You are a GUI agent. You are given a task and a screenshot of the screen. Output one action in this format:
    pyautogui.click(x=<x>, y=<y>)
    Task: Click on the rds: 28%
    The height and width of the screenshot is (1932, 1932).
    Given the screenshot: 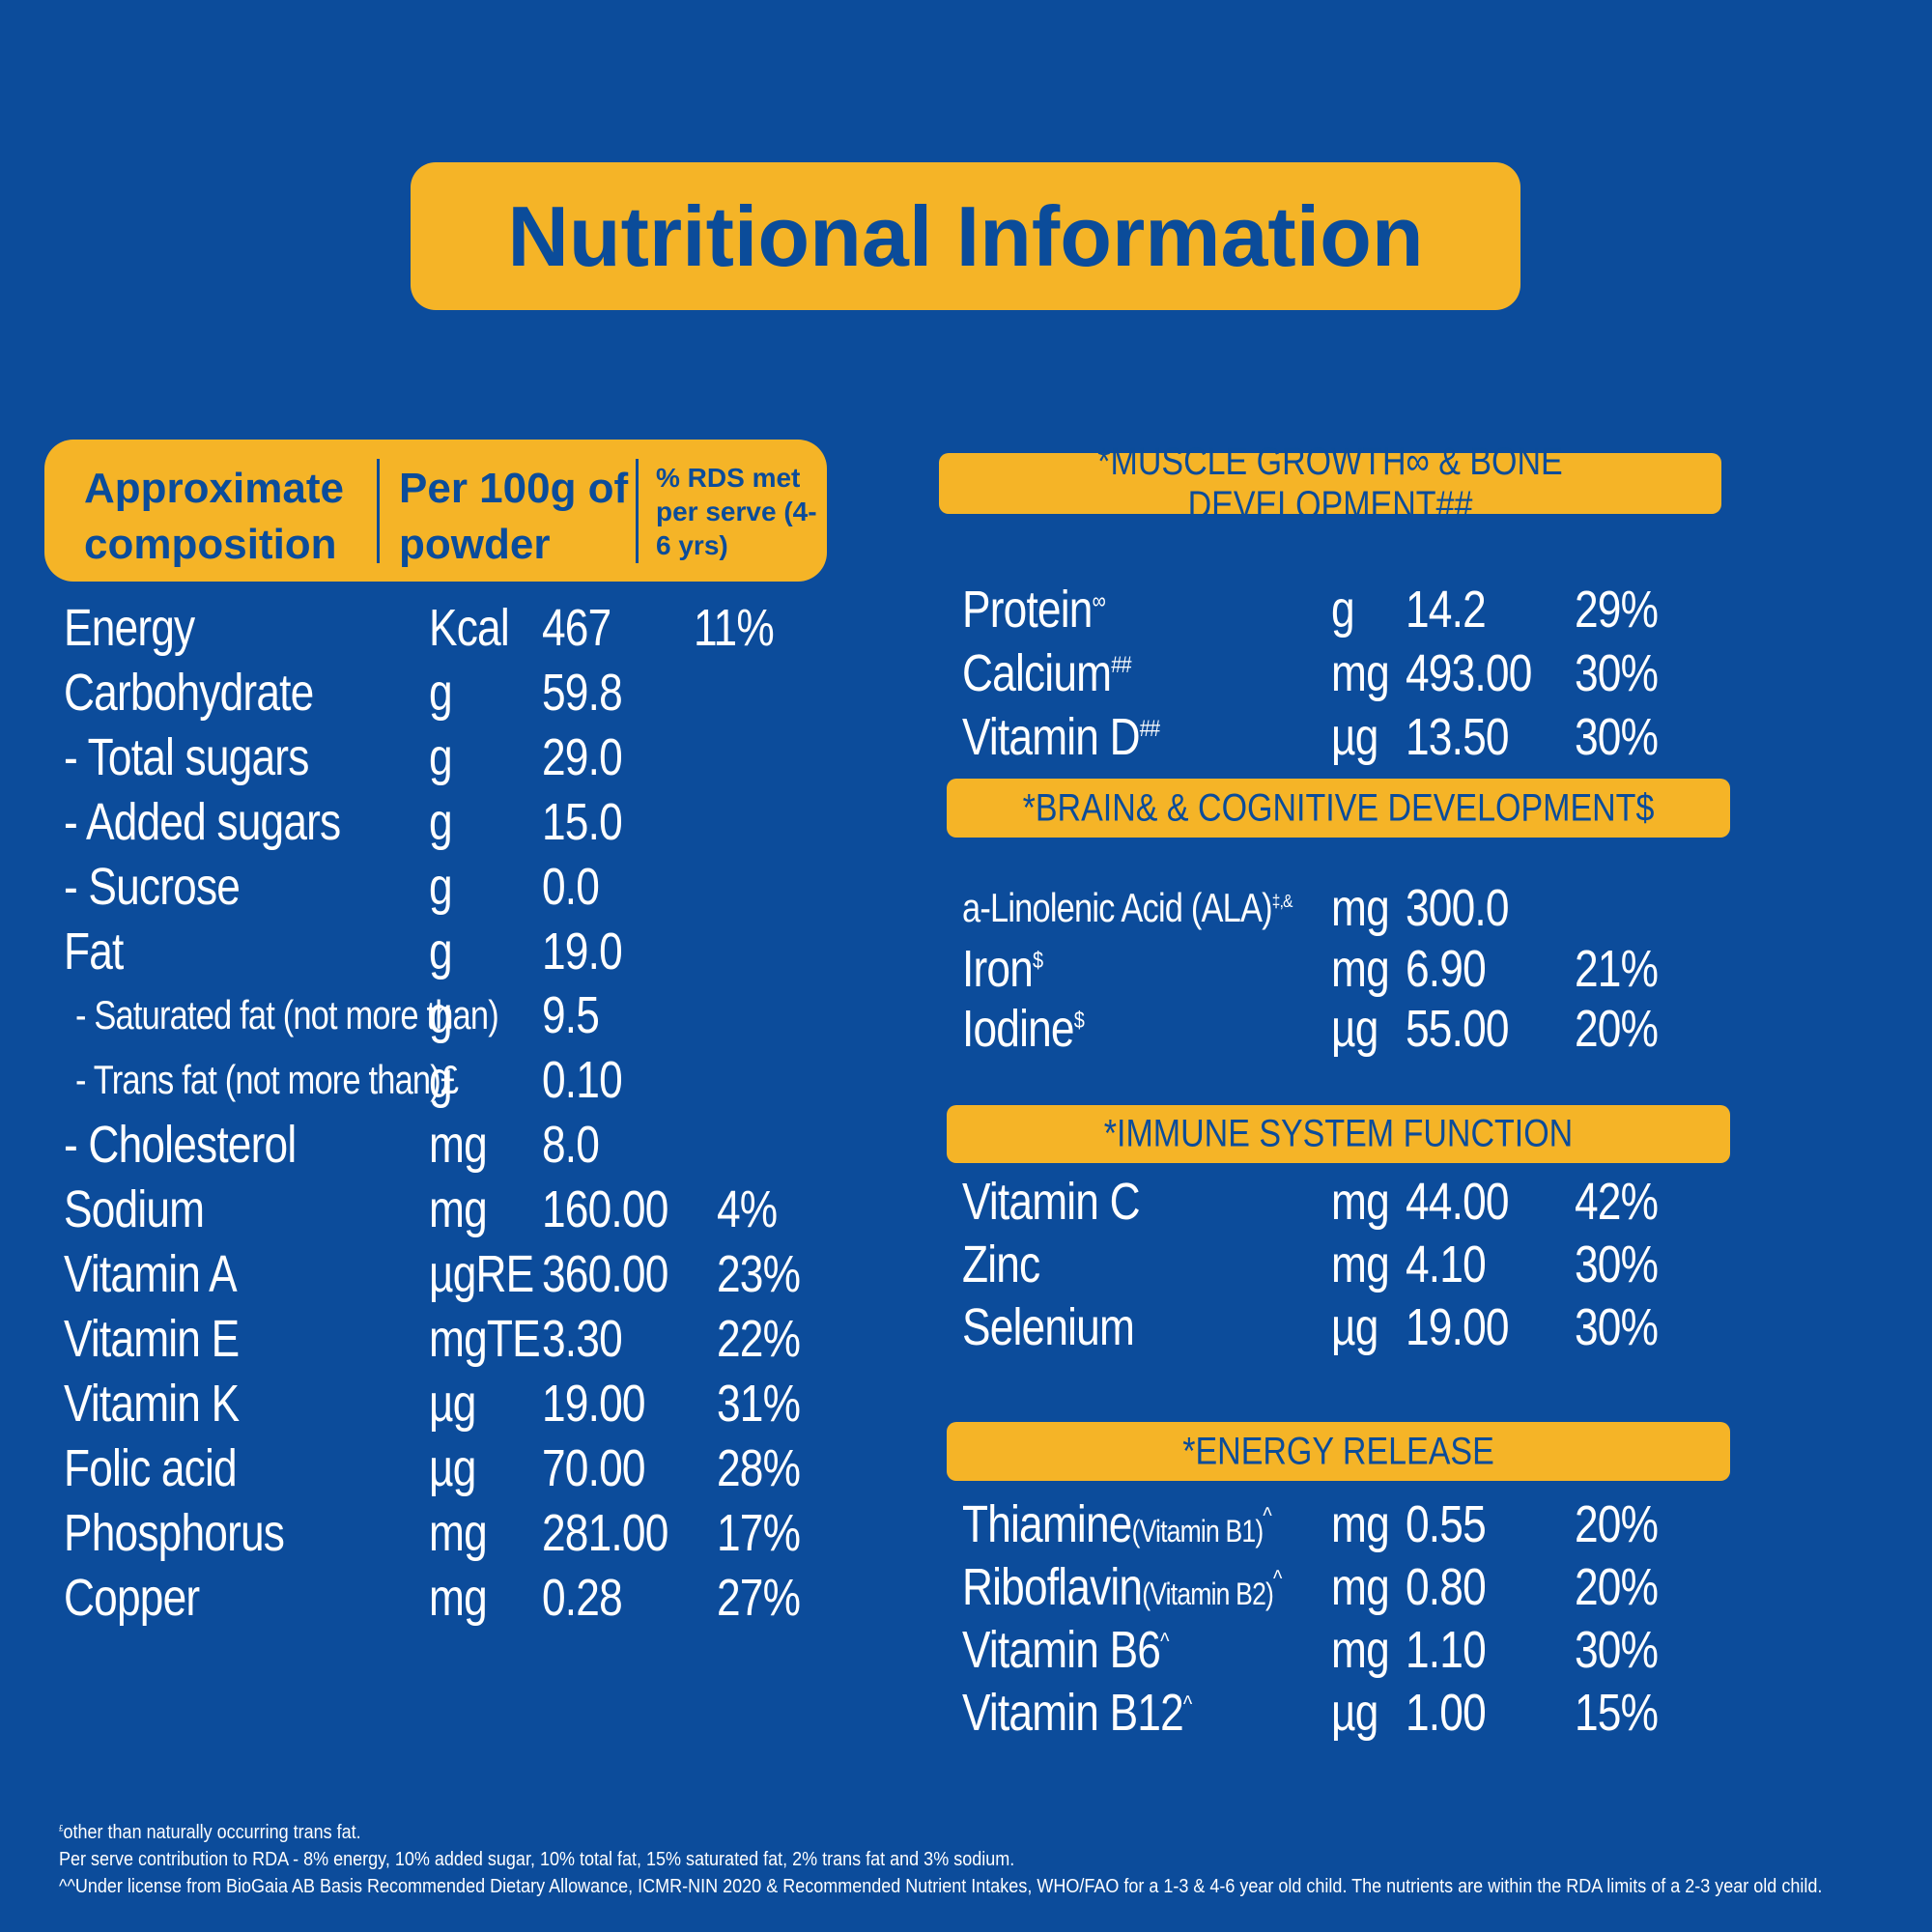 What is the action you would take?
    pyautogui.click(x=759, y=1467)
    